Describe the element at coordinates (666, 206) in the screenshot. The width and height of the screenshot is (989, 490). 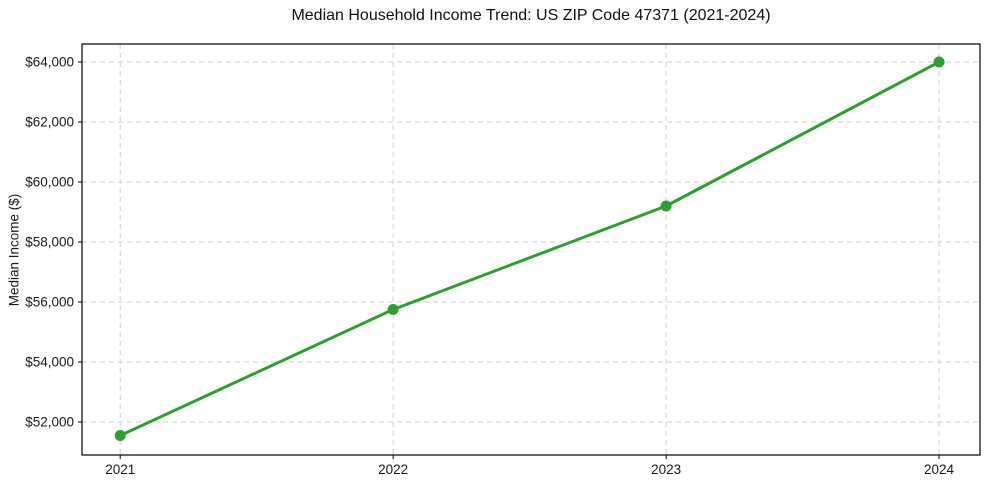
I see `data-point-2023` at that location.